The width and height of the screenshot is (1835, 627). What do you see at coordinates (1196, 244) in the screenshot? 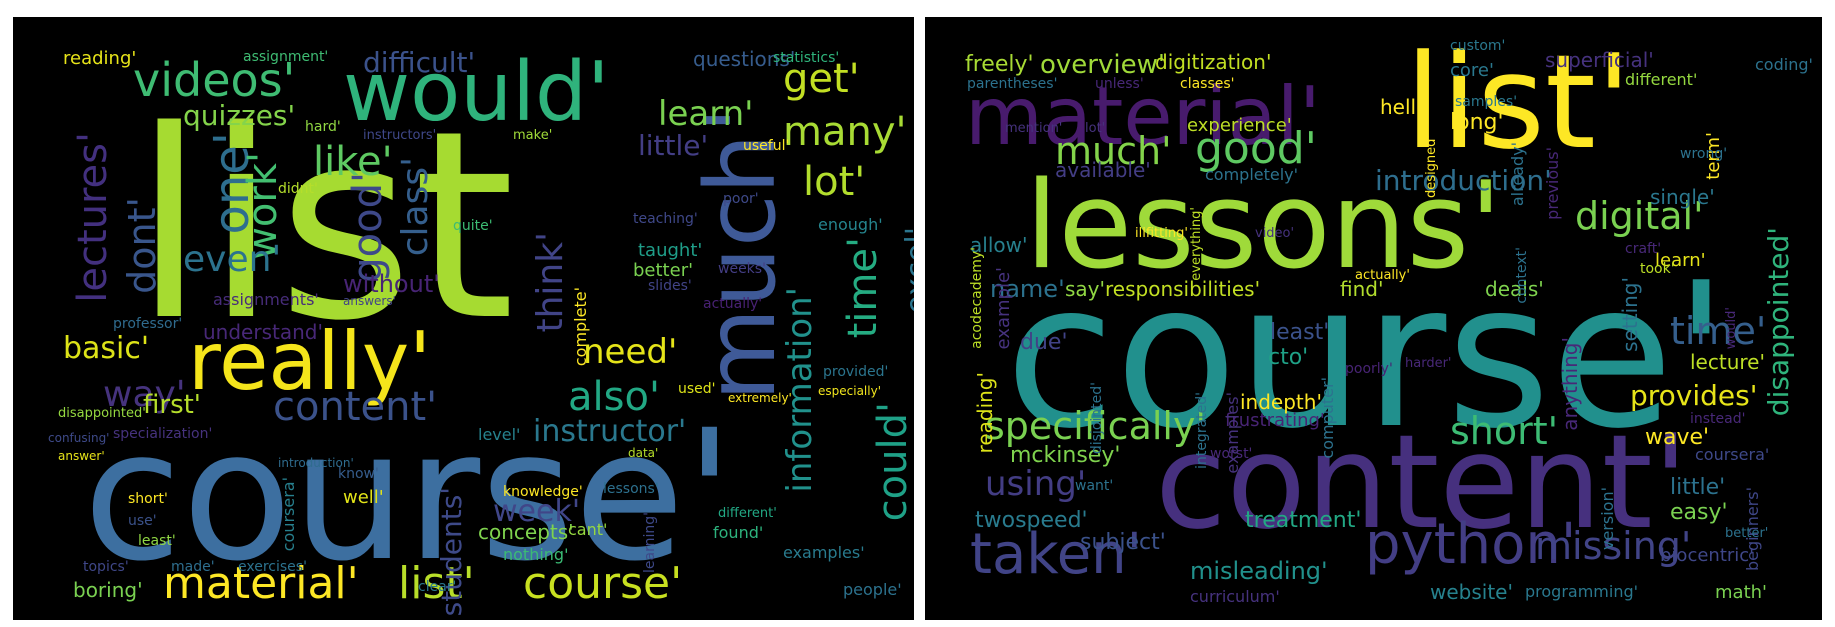
I see `cloud-word: everything'` at bounding box center [1196, 244].